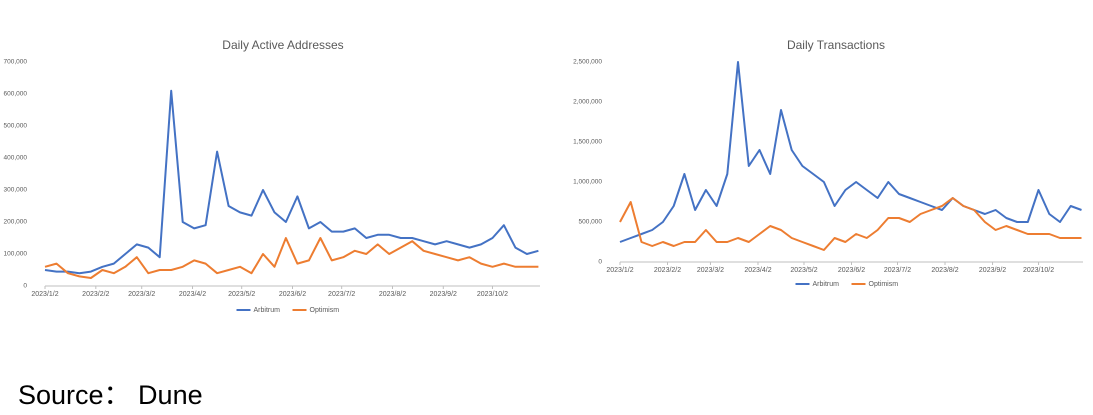 The width and height of the screenshot is (1093, 415). What do you see at coordinates (16, 222) in the screenshot?
I see `y-tick-label: 200,000` at bounding box center [16, 222].